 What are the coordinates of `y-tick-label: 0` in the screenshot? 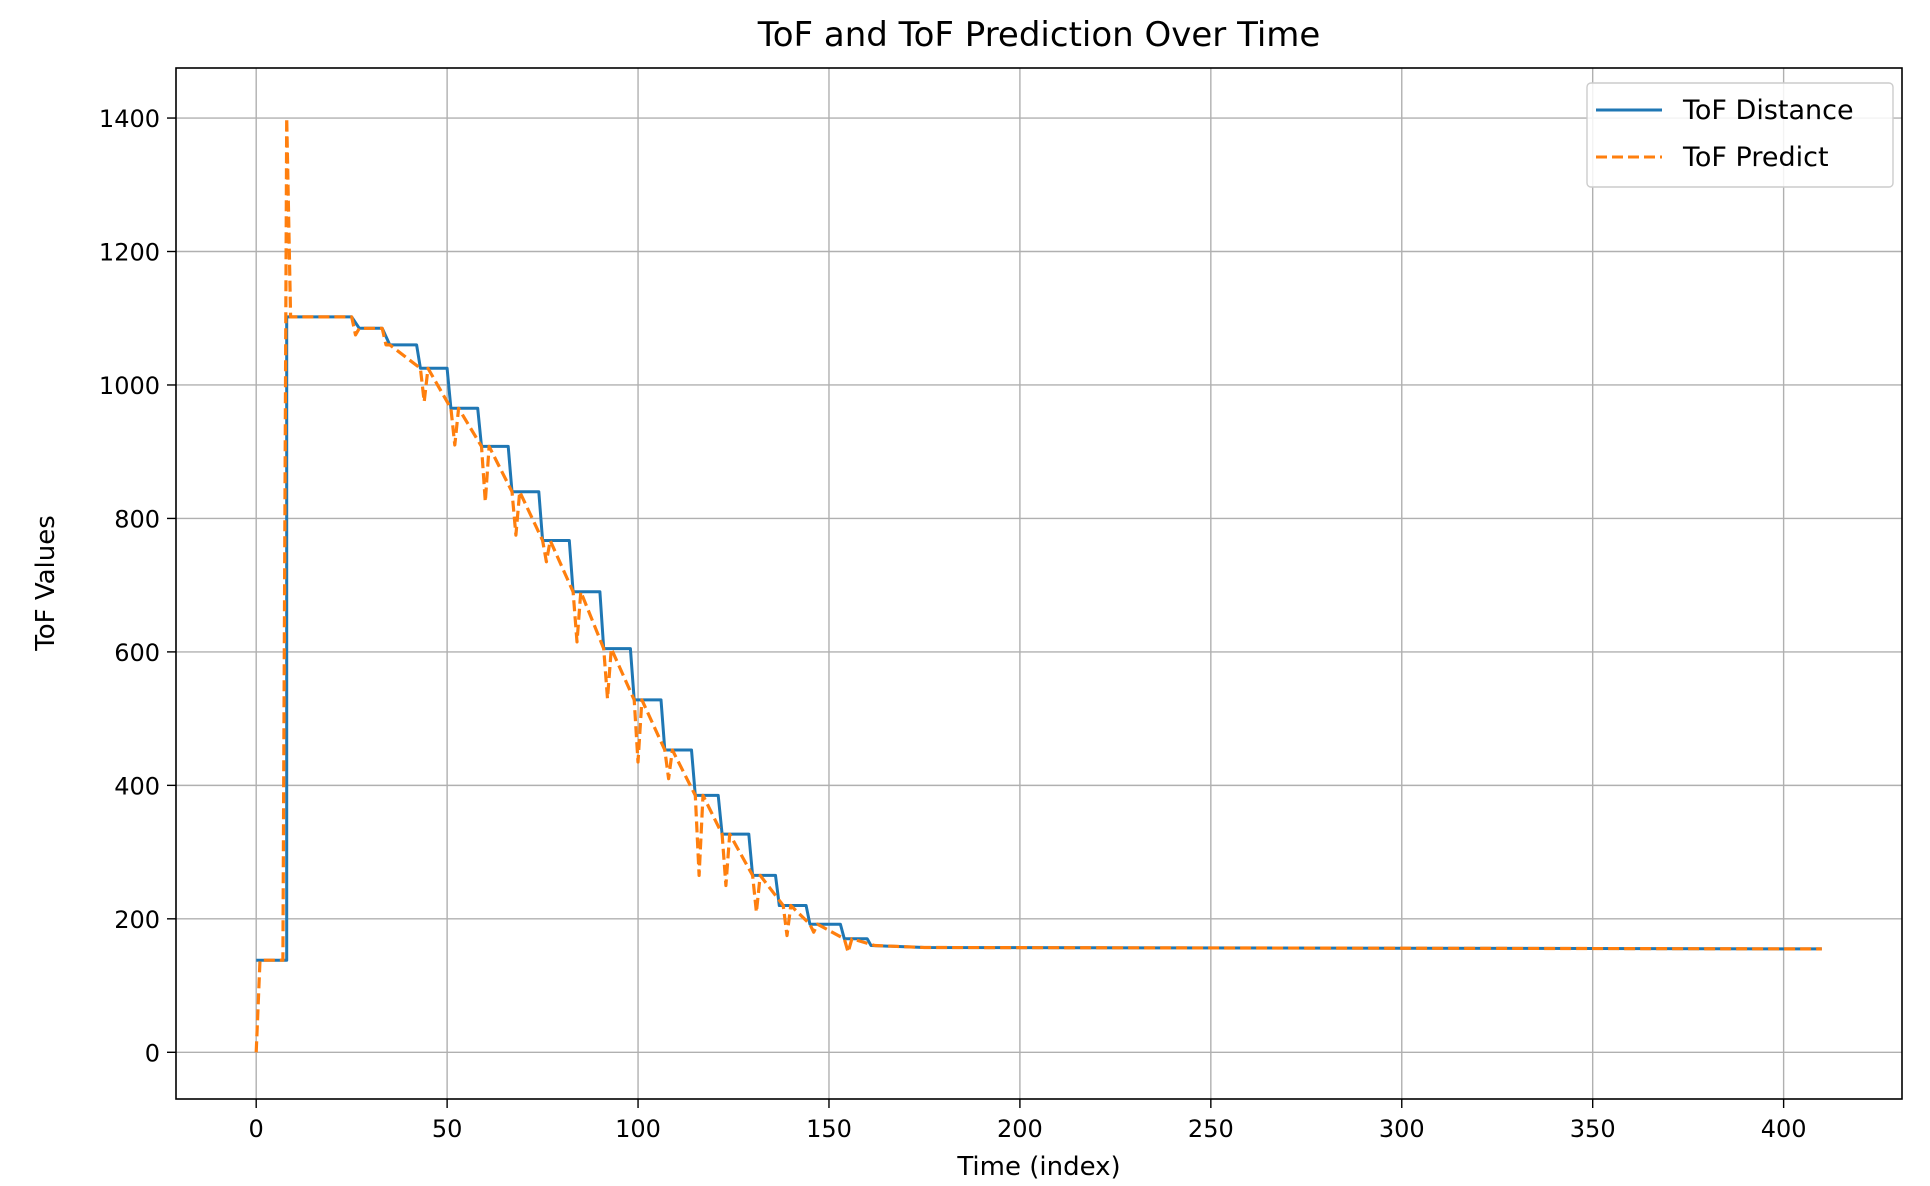 It's located at (152, 1053).